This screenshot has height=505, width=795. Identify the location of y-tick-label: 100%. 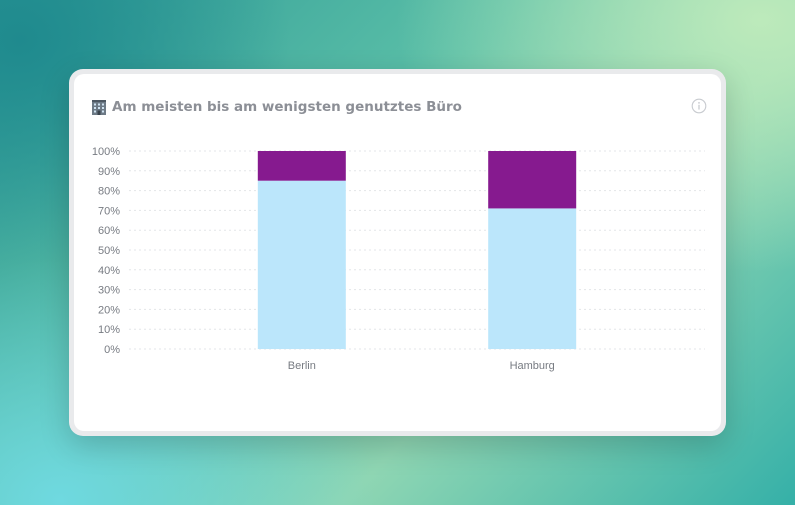
(106, 152).